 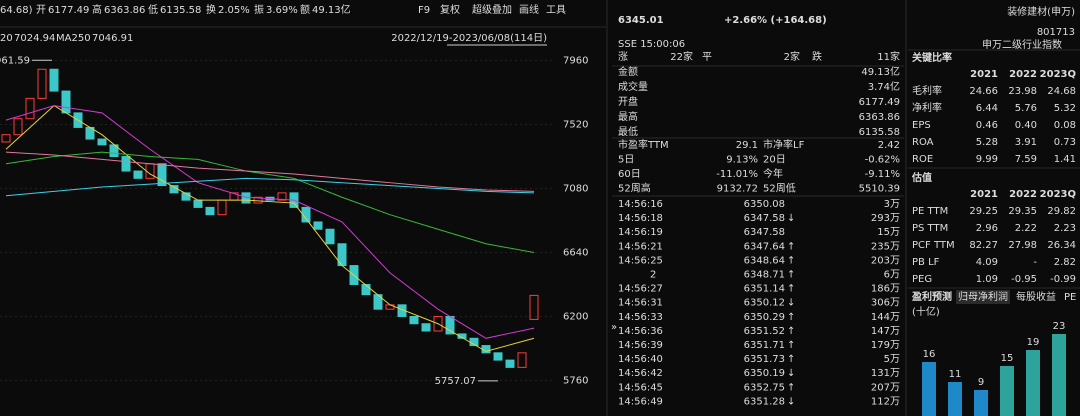 I want to click on stat-value: 6363.86, so click(x=124, y=10).